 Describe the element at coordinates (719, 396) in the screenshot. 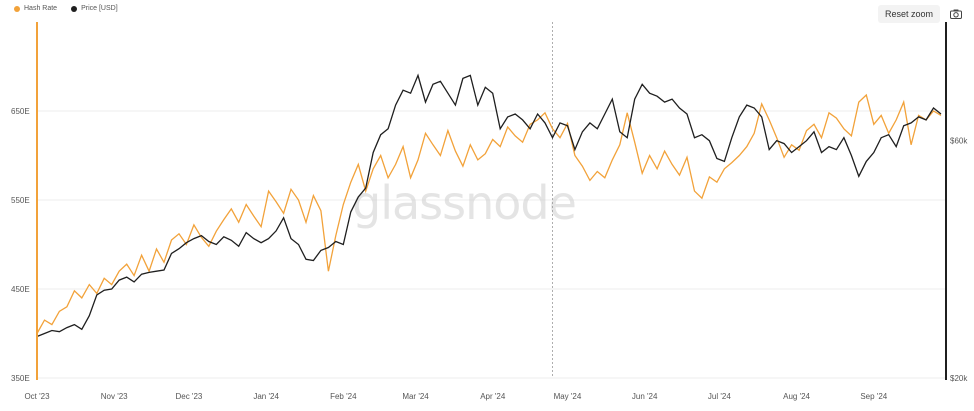

I see `x-tick-label: Jul '24` at that location.